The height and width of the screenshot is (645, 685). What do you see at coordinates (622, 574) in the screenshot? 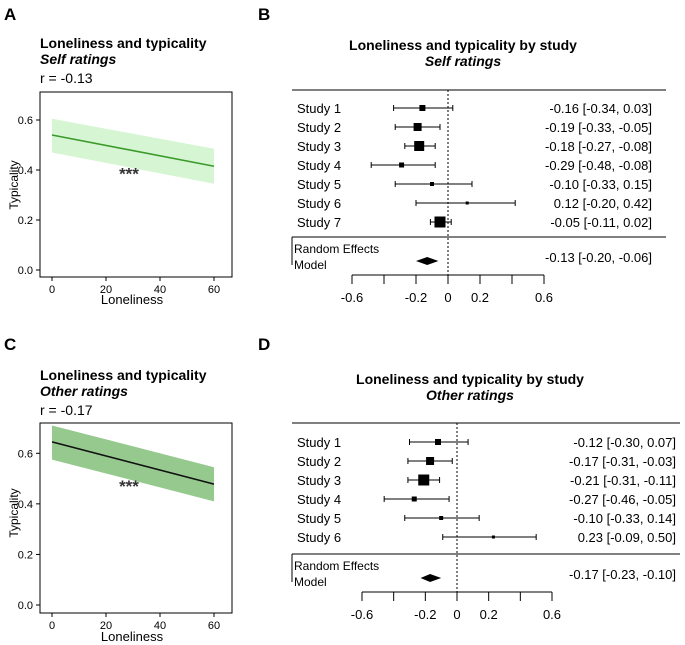
I see `panel-d-summary-ci-text: -0.17 [-0.23, -0.10]` at bounding box center [622, 574].